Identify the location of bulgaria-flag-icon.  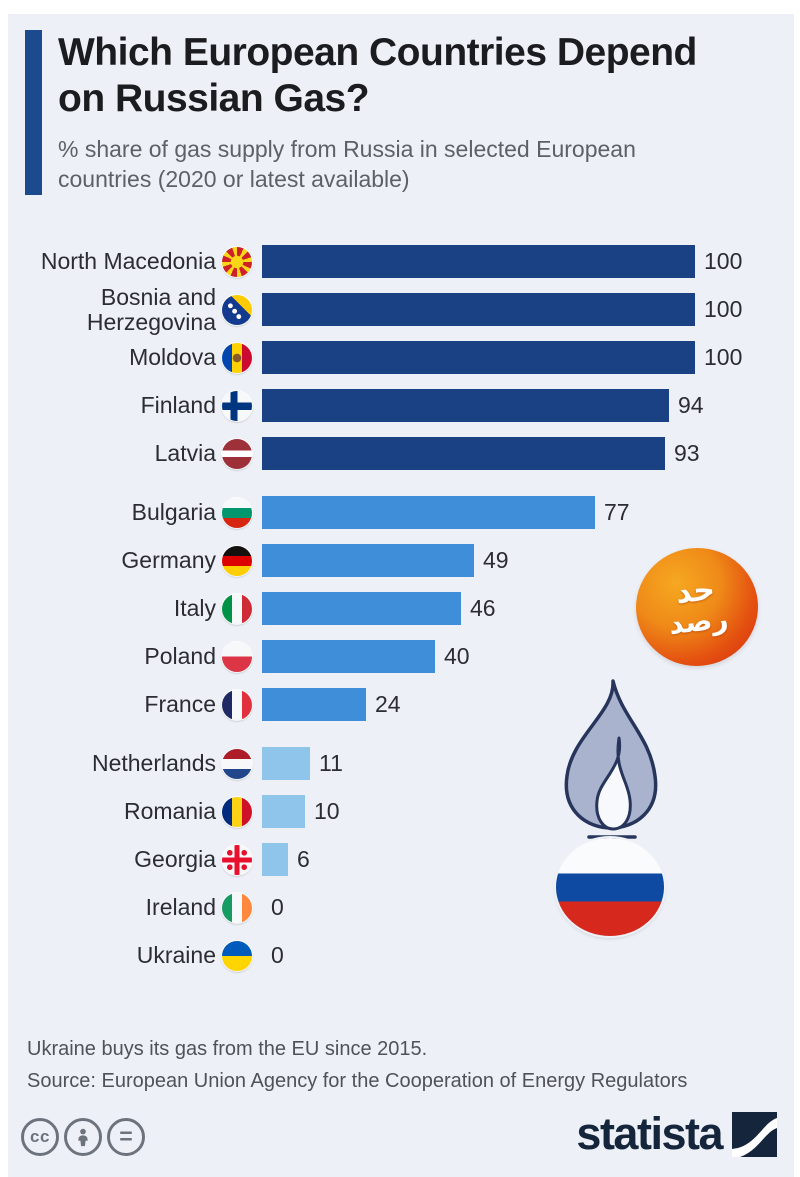
(237, 512).